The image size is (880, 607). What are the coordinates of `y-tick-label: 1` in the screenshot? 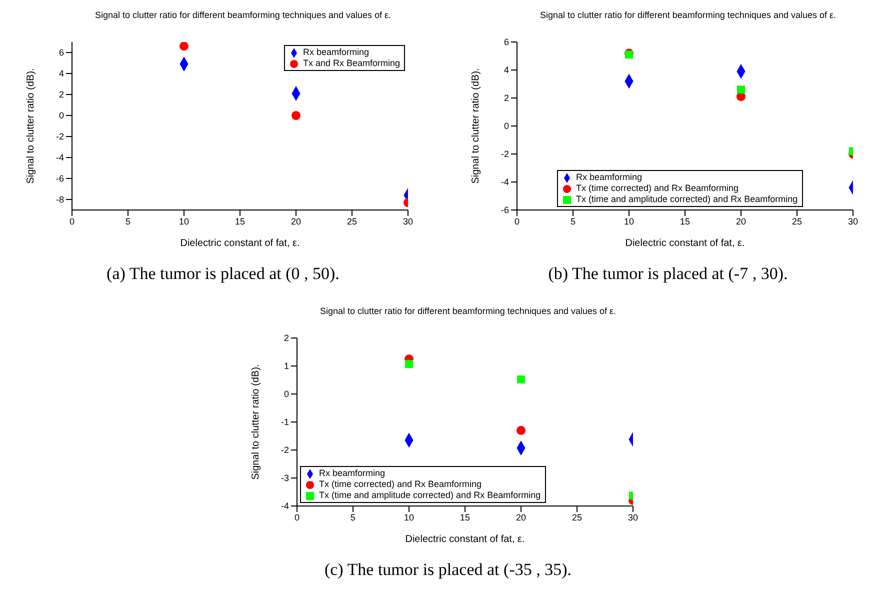 It's located at (286, 366).